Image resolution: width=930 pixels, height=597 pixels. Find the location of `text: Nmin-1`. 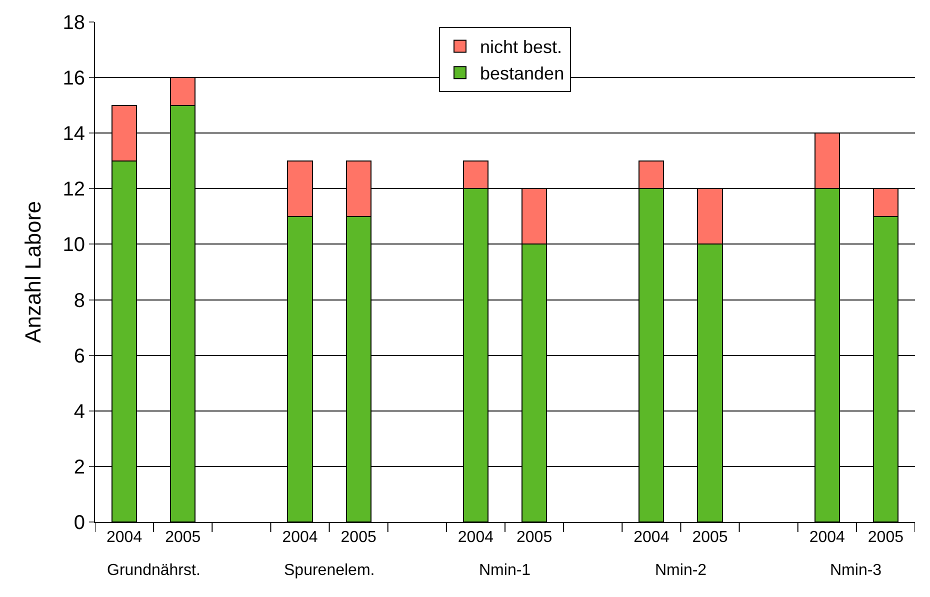

text: Nmin-1 is located at coordinates (505, 570).